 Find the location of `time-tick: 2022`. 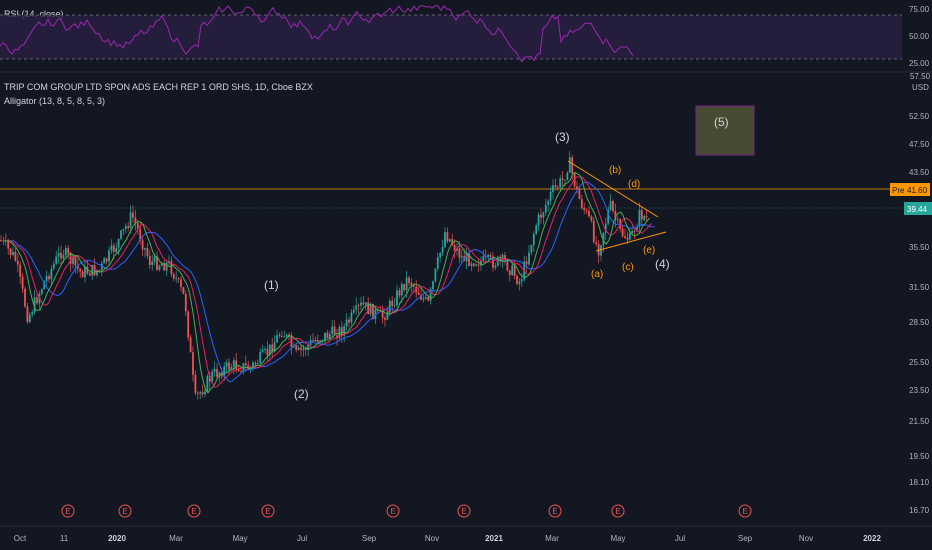

time-tick: 2022 is located at coordinates (872, 538).